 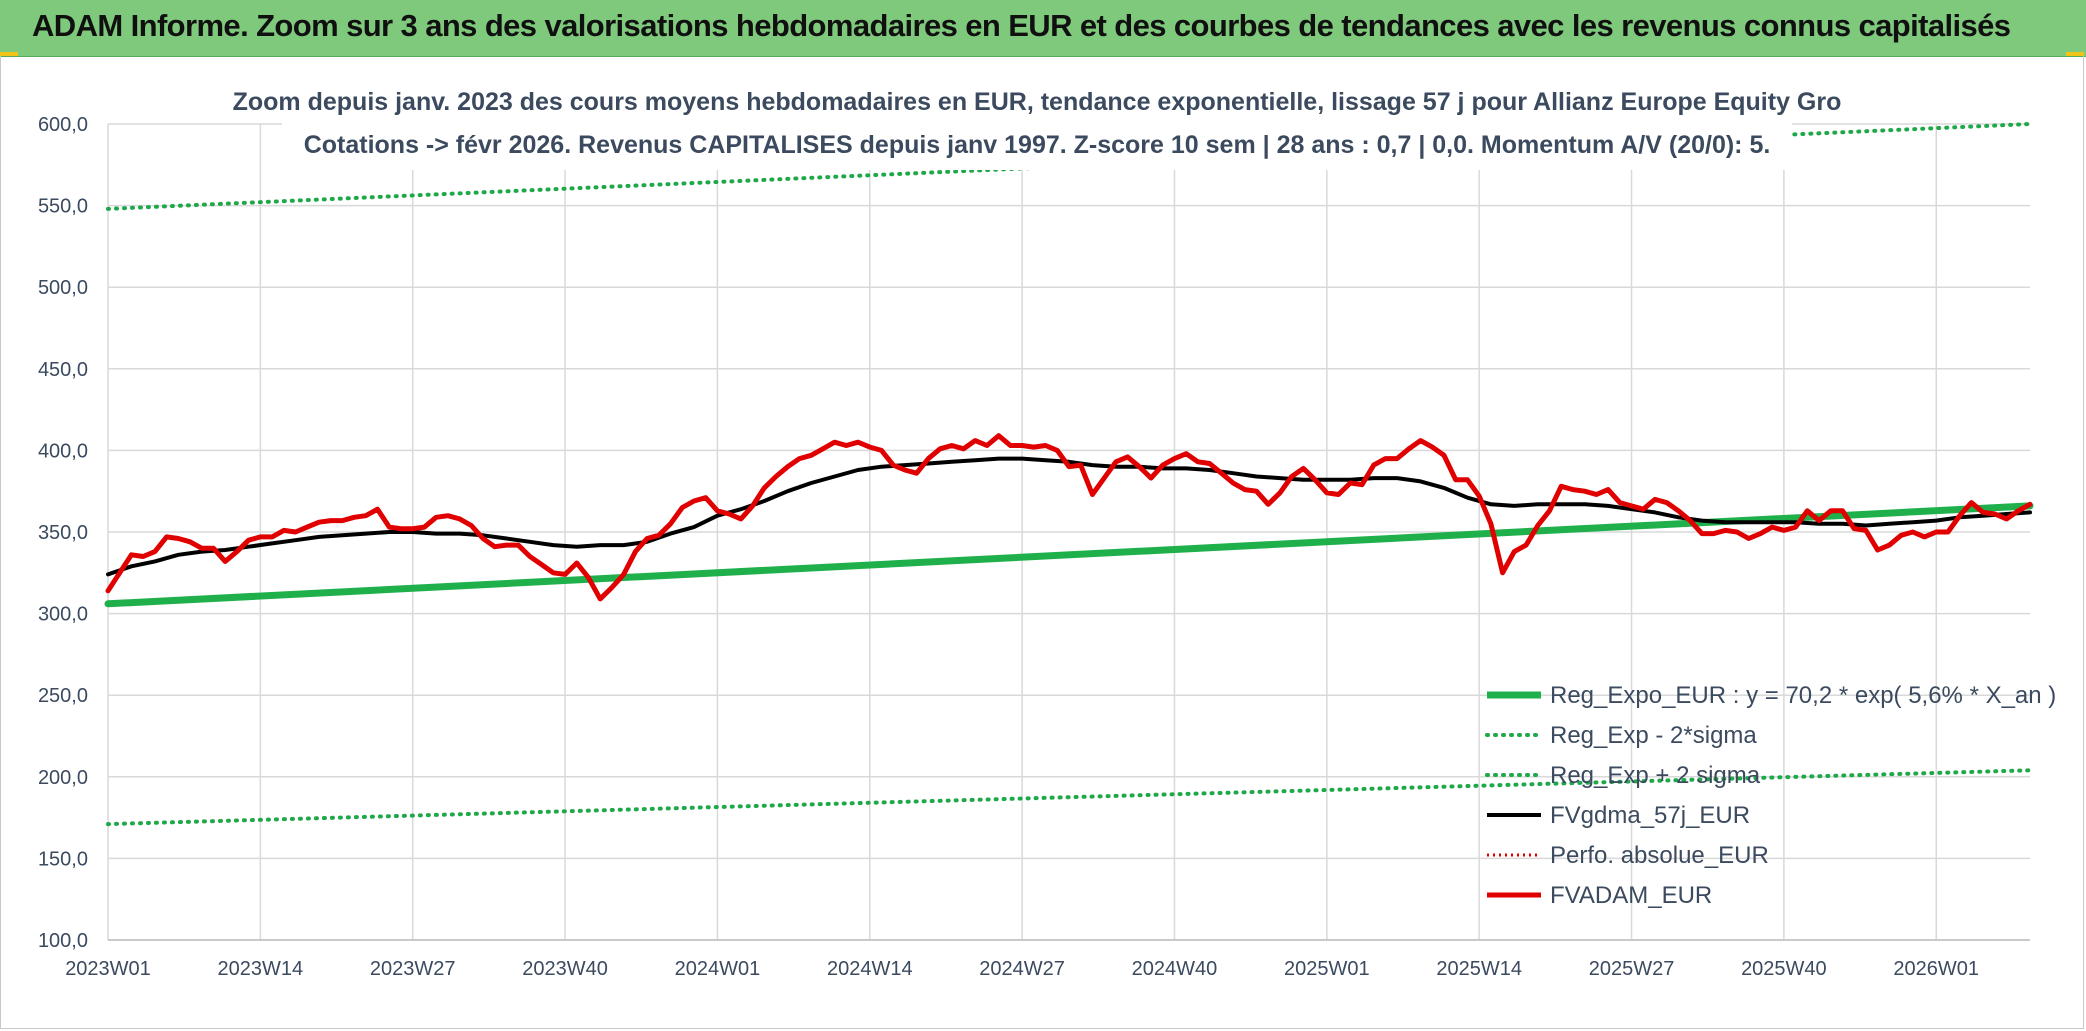 What do you see at coordinates (261, 969) in the screenshot?
I see `x-tick-label: 2023W14` at bounding box center [261, 969].